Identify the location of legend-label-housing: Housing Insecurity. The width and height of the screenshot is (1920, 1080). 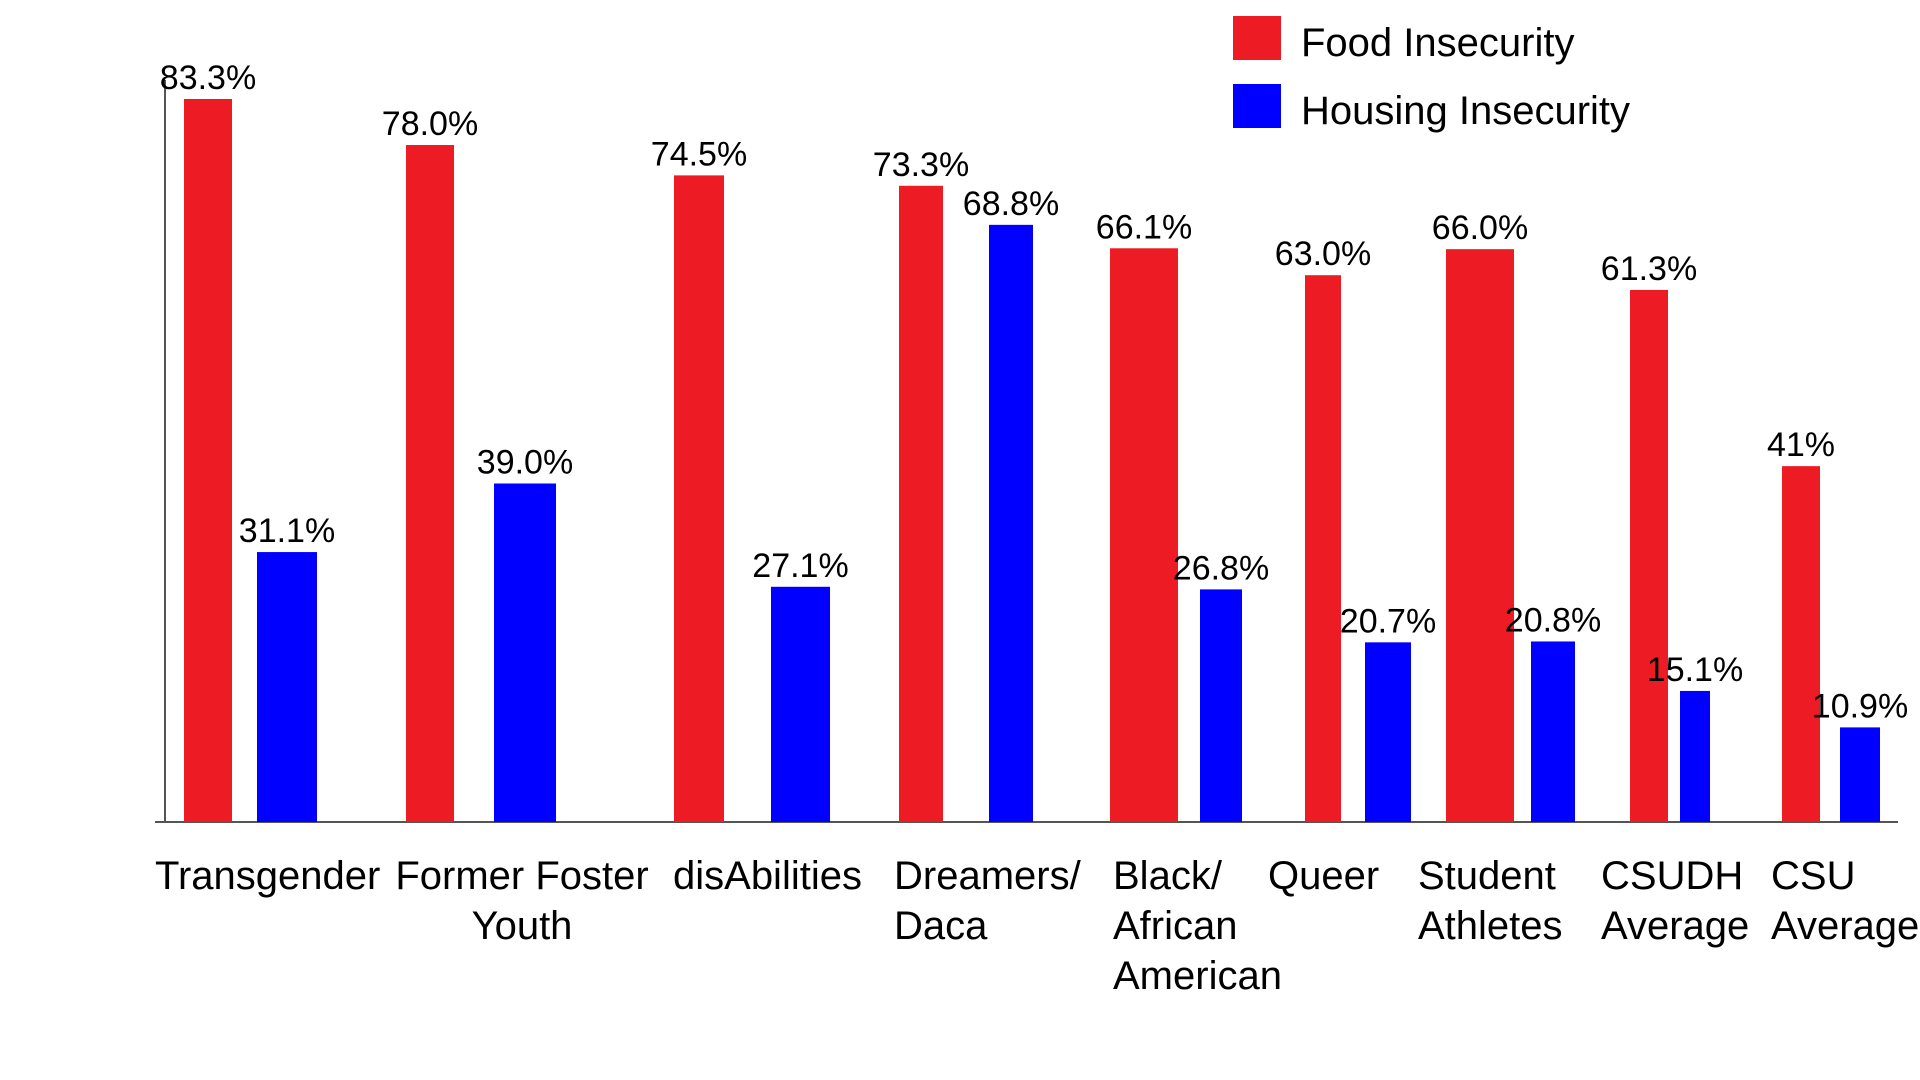
(1465, 111).